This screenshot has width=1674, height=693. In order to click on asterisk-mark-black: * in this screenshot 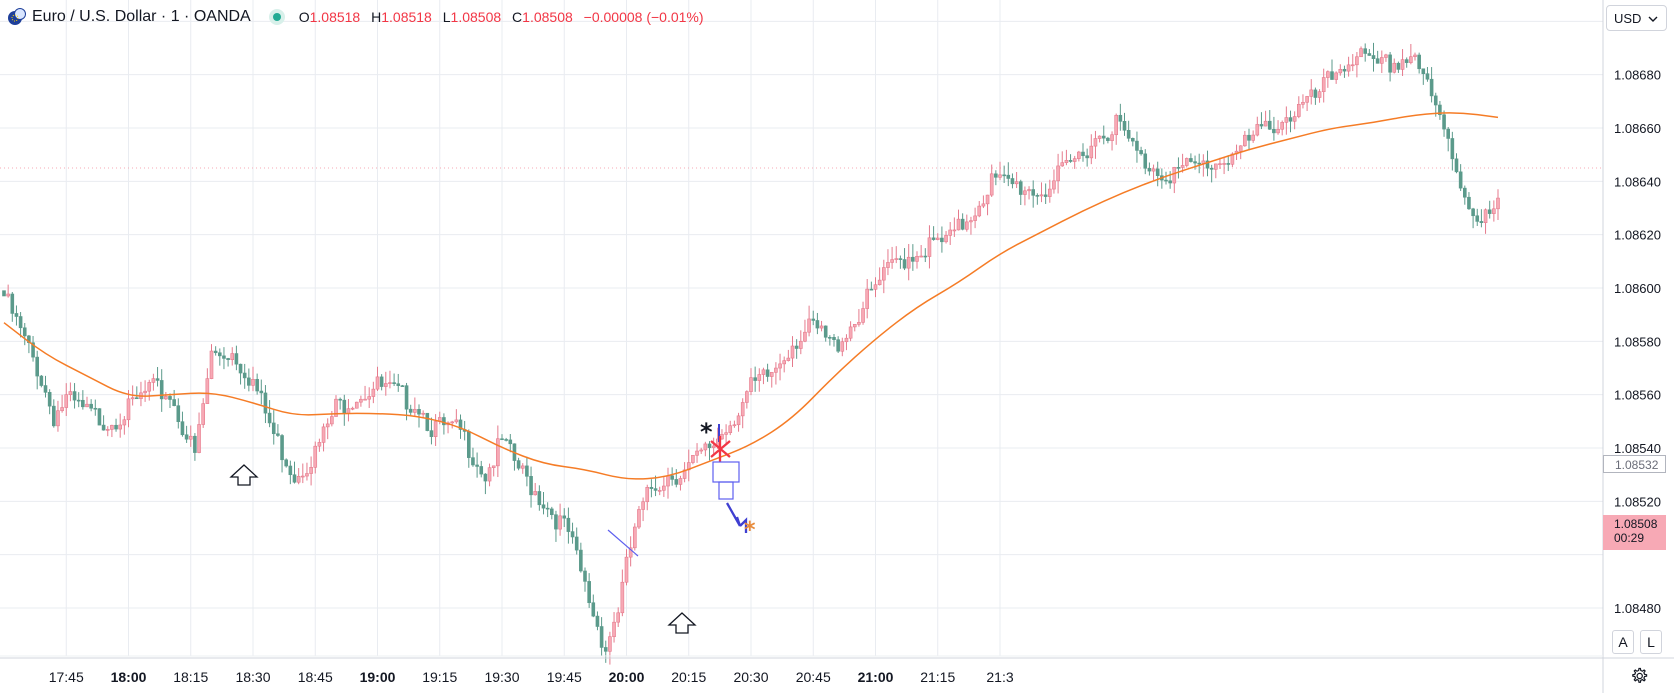, I will do `click(706, 432)`.